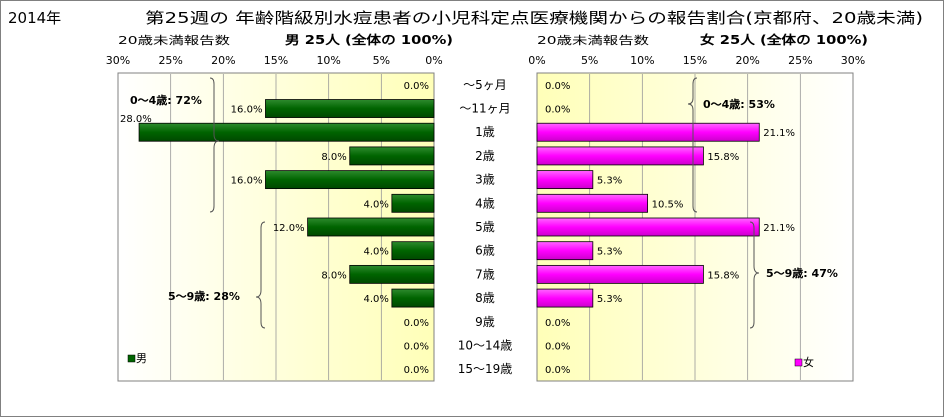 The width and height of the screenshot is (944, 417). What do you see at coordinates (174, 40) in the screenshot?
I see `left-axis-title: 20歳未満報告数` at bounding box center [174, 40].